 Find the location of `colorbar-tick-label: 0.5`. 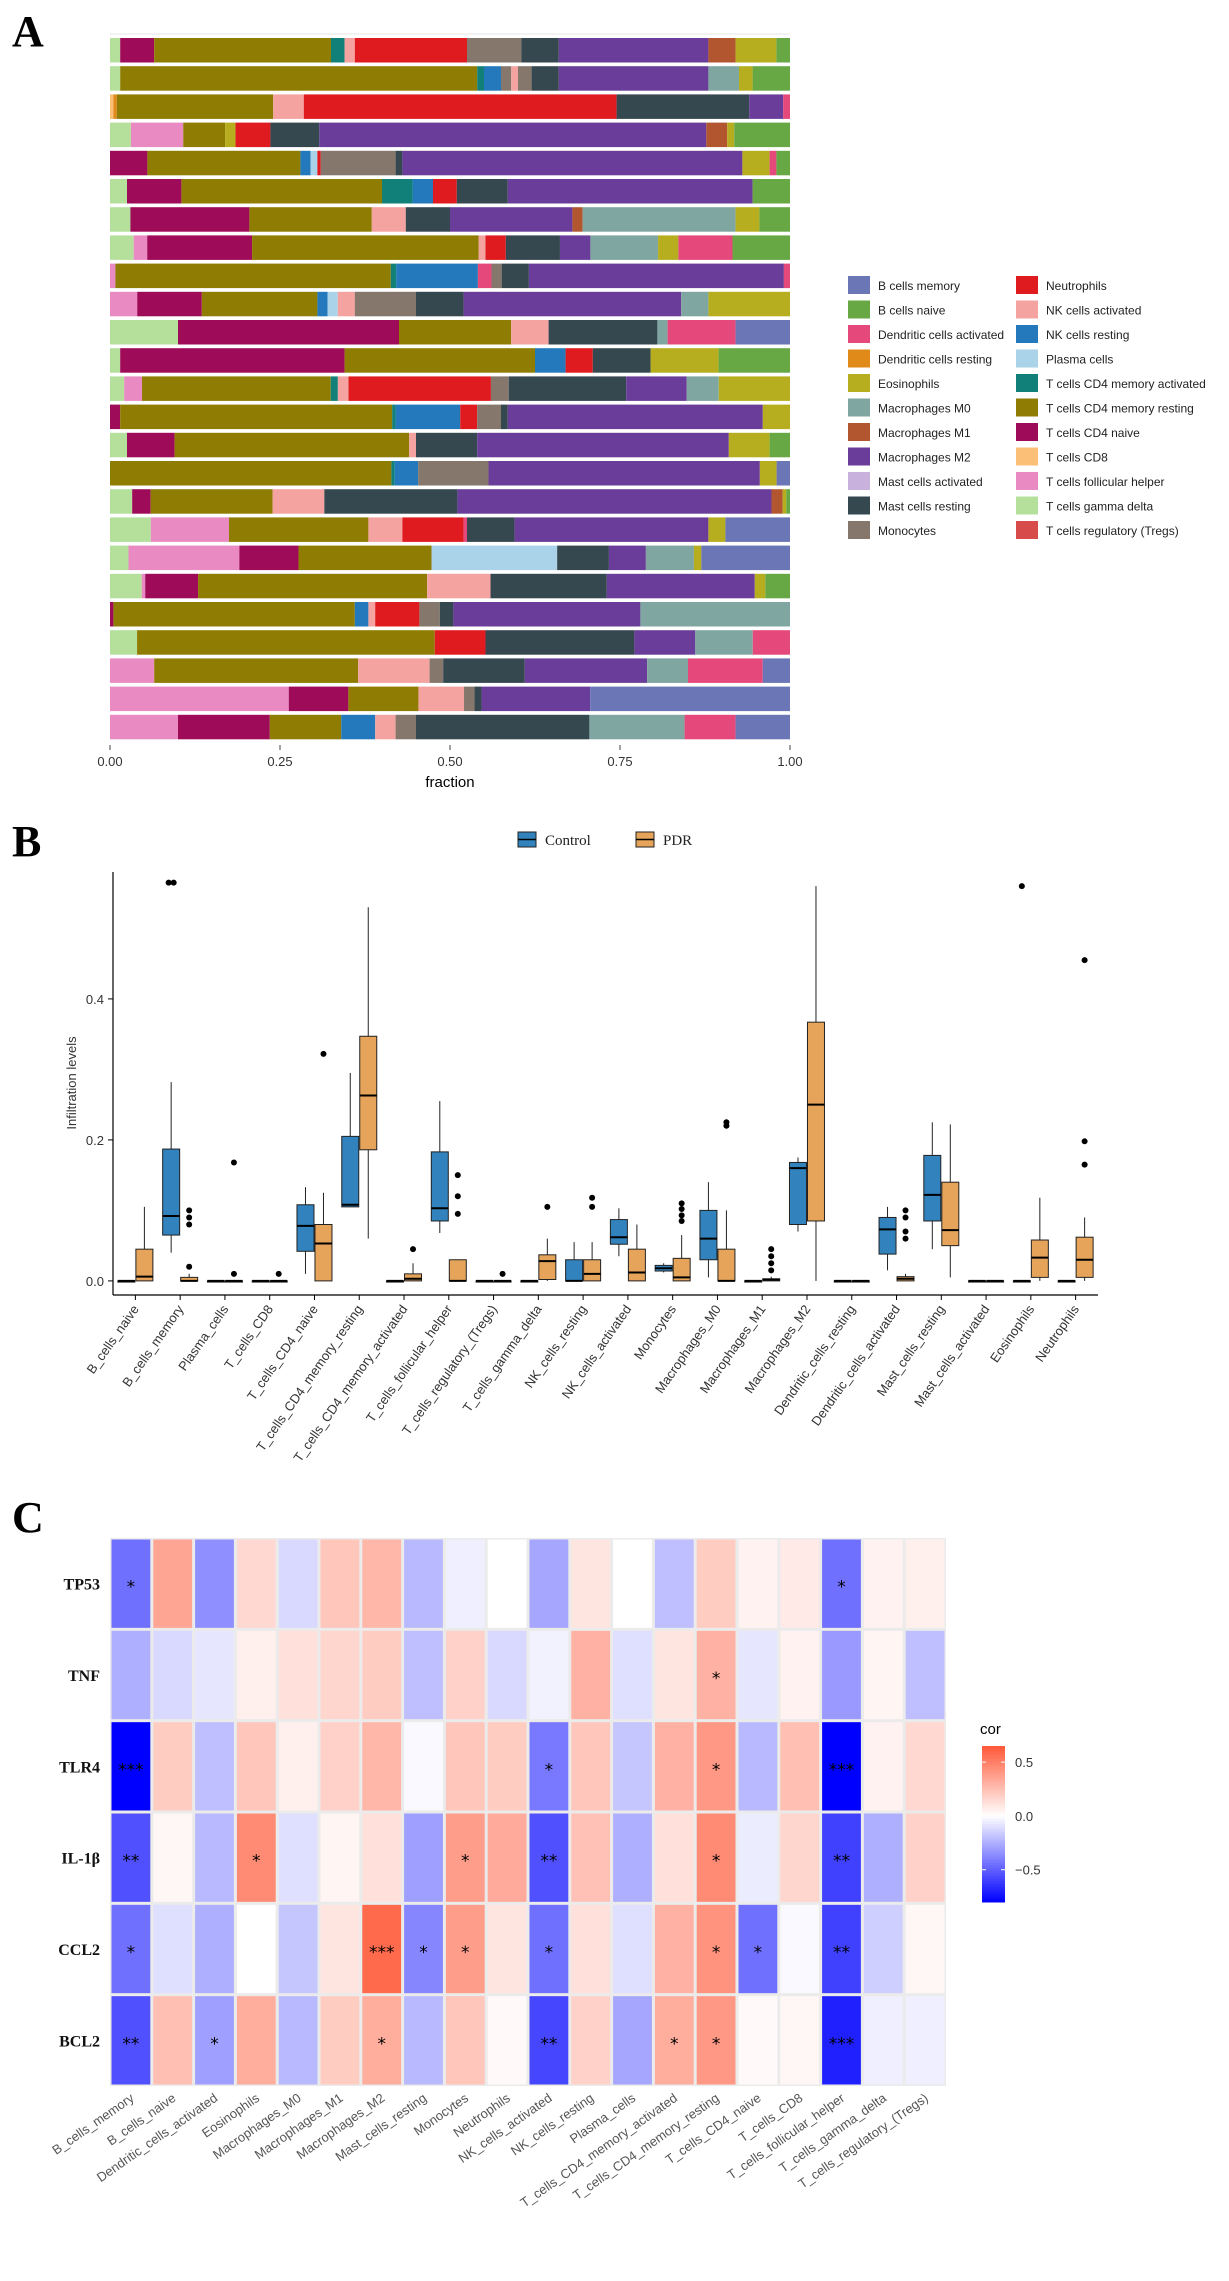

colorbar-tick-label: 0.5 is located at coordinates (1024, 1762).